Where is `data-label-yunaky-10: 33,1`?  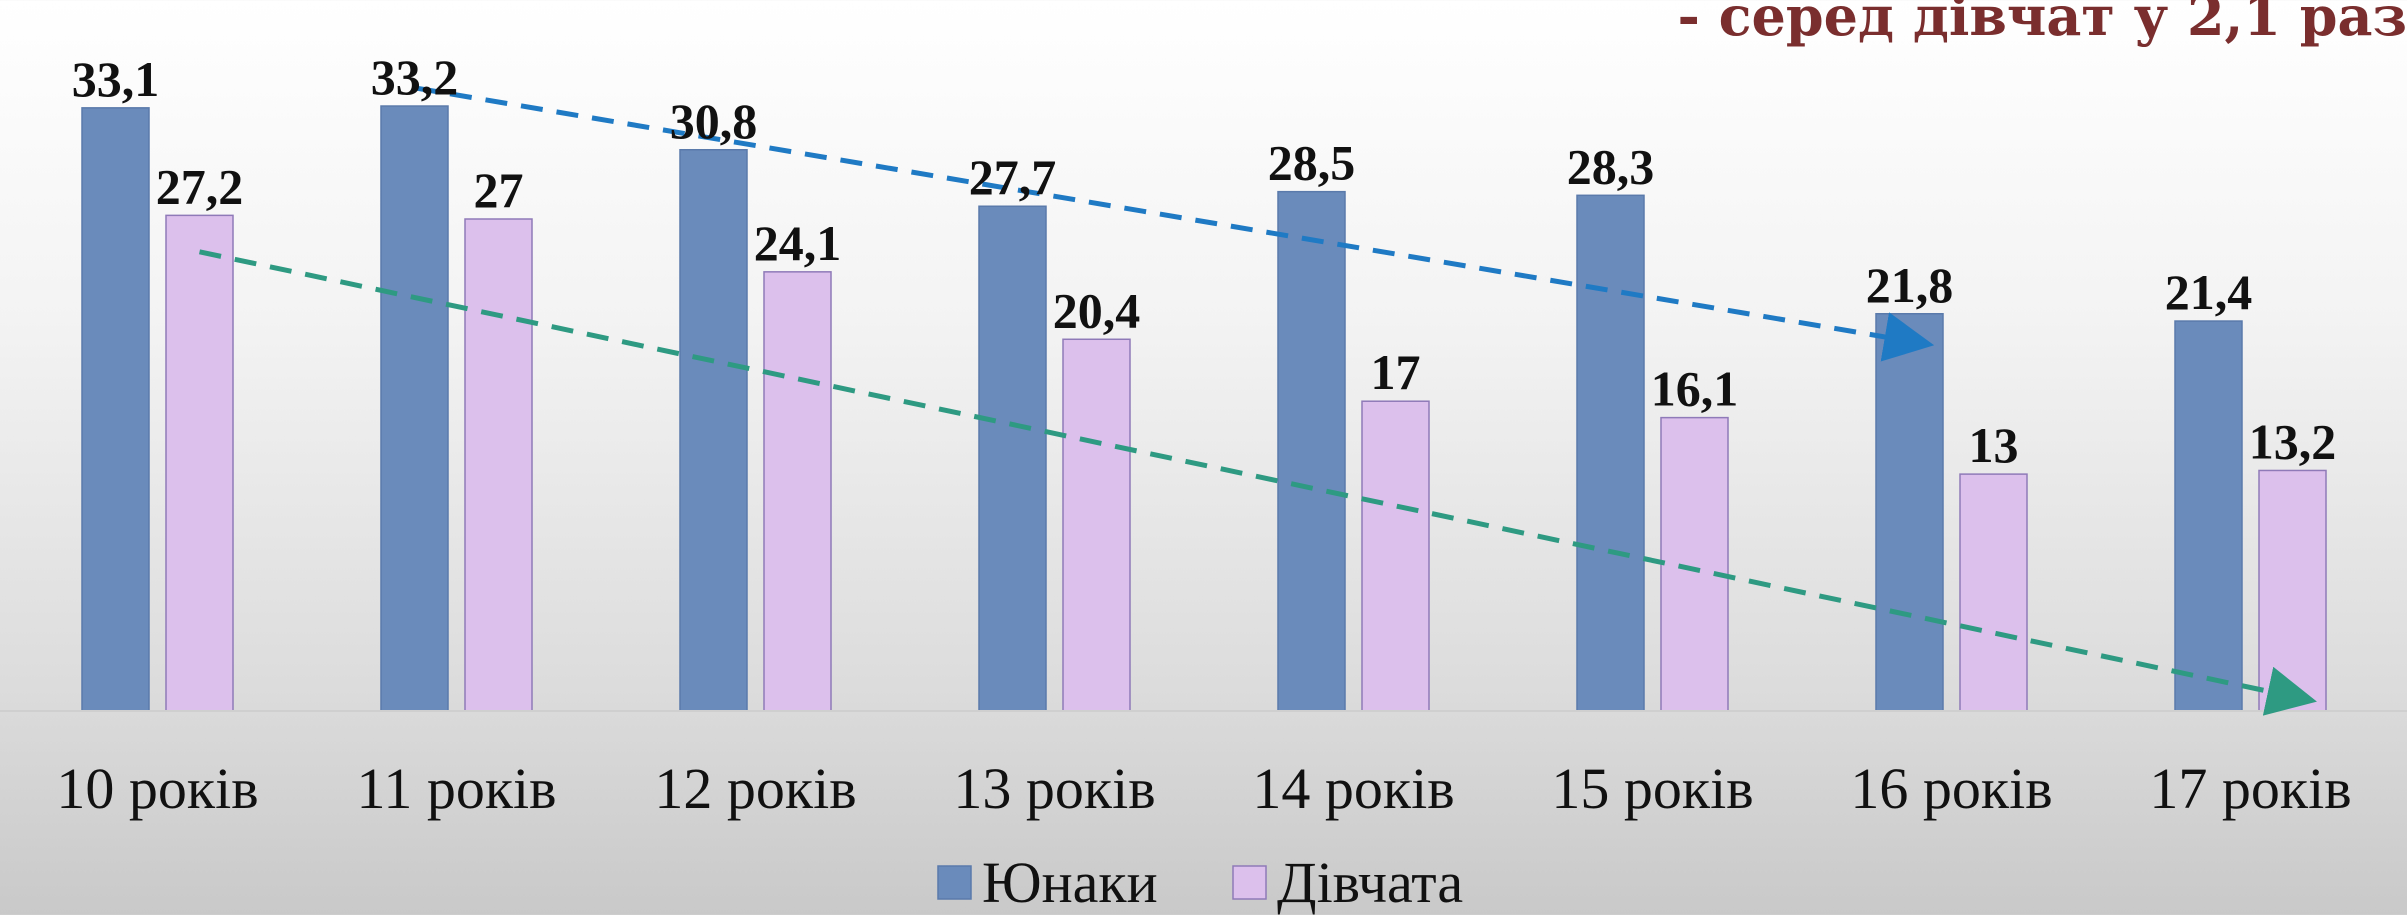 data-label-yunaky-10: 33,1 is located at coordinates (116, 79).